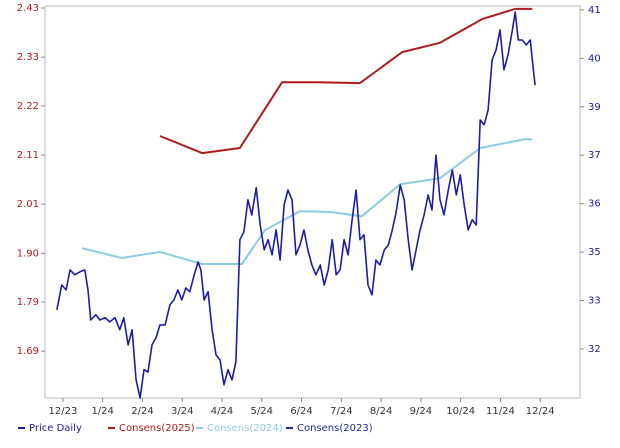 The height and width of the screenshot is (448, 620). I want to click on x-tick-label: 10/24, so click(460, 411).